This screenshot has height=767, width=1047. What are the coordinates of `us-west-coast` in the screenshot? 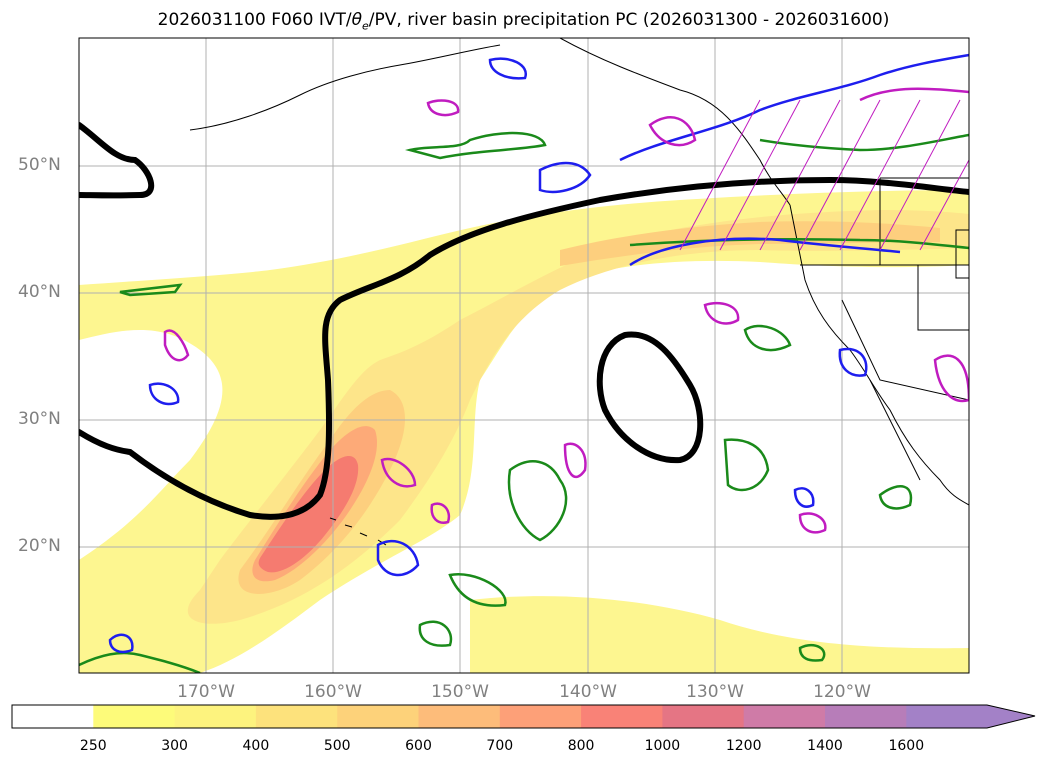 It's located at (879, 355).